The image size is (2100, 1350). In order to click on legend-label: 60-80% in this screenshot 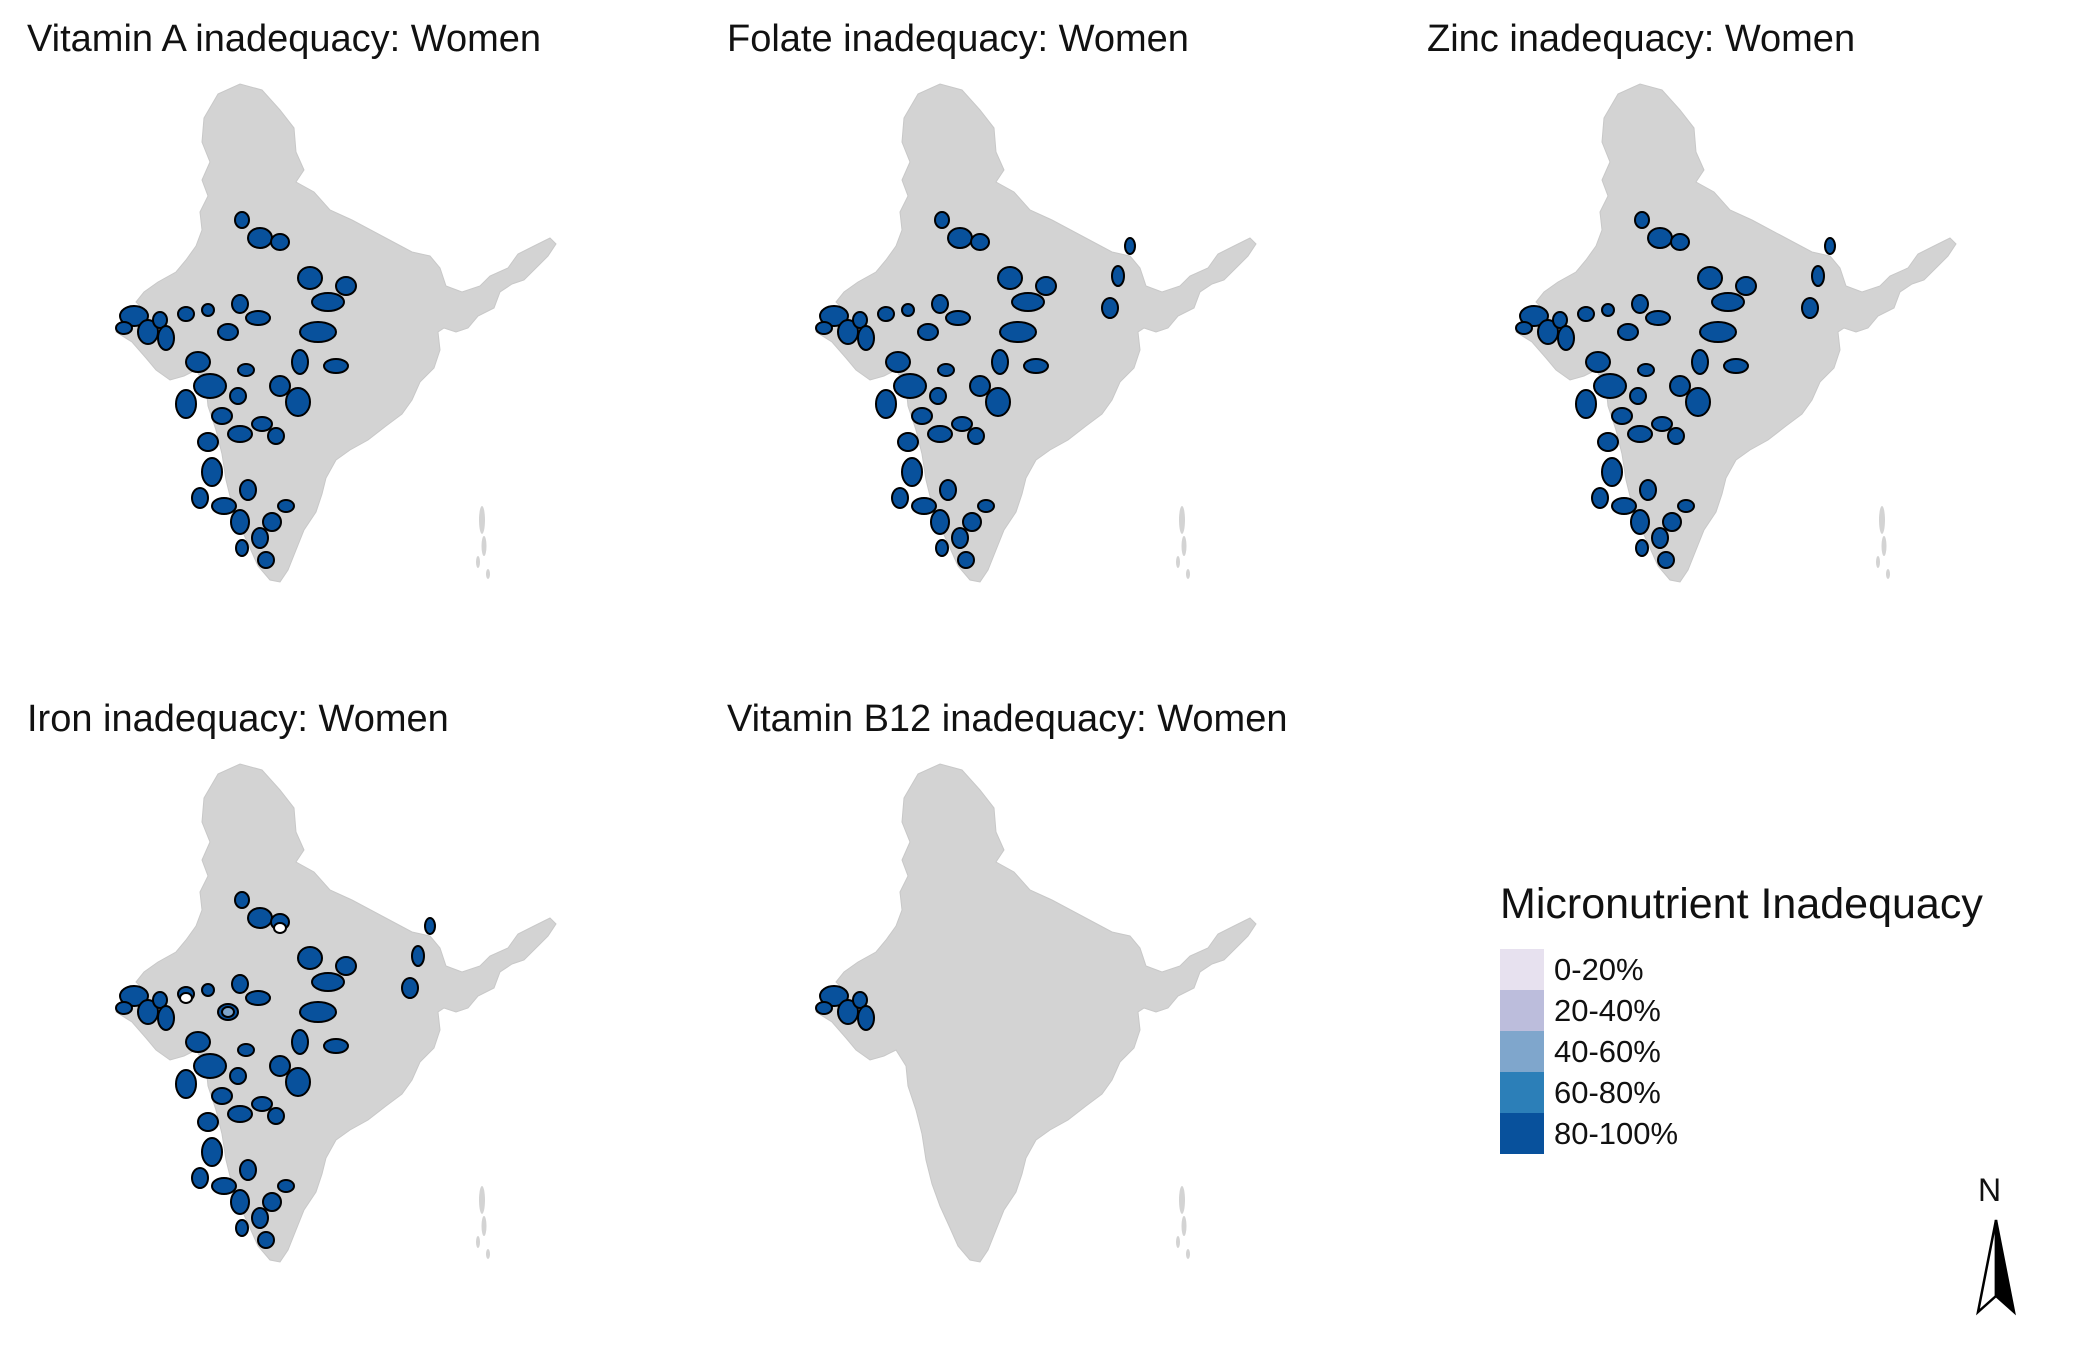, I will do `click(1607, 1092)`.